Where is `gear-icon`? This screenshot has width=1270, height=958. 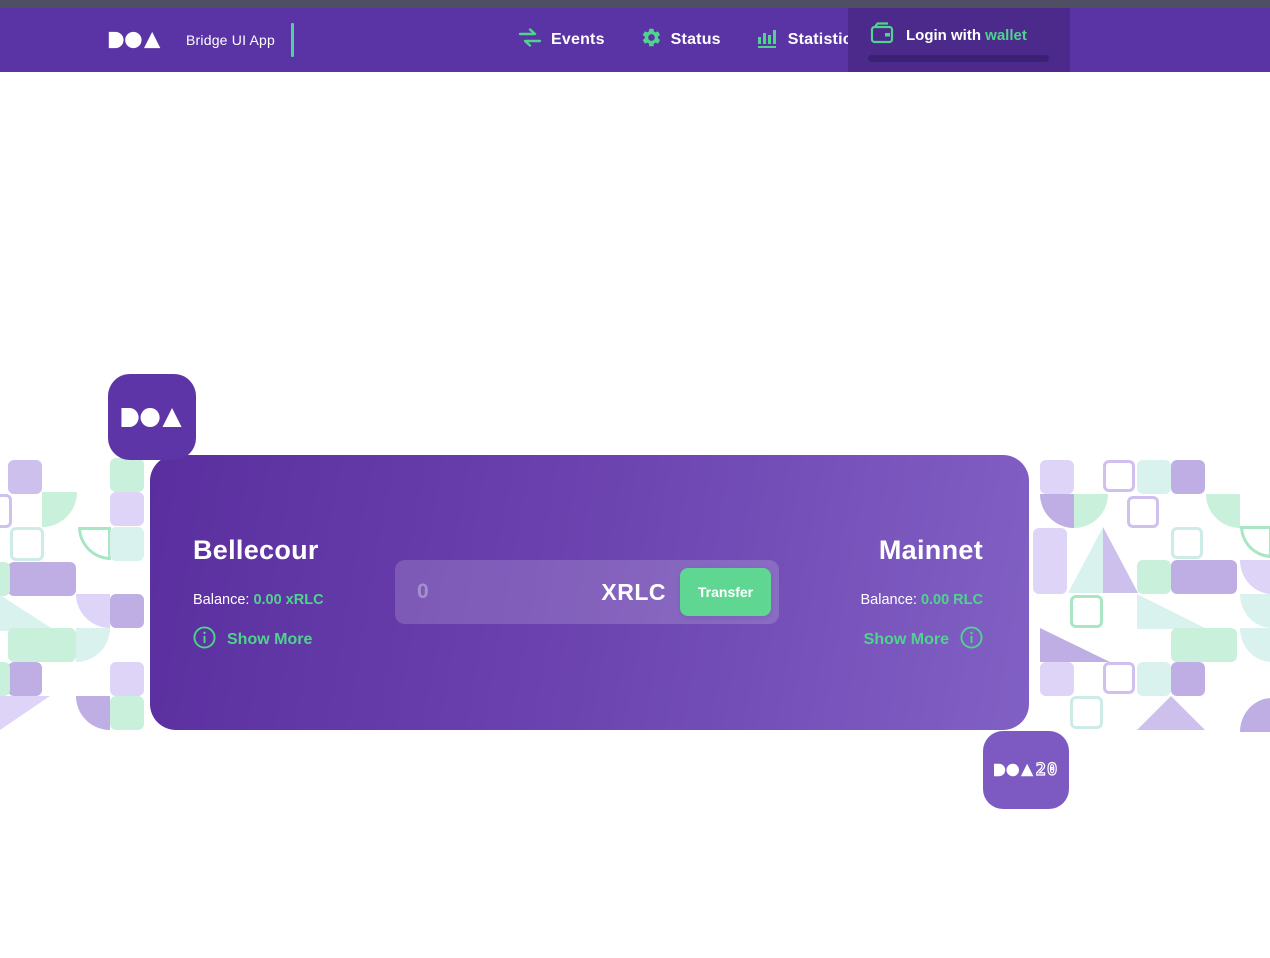 gear-icon is located at coordinates (651, 40).